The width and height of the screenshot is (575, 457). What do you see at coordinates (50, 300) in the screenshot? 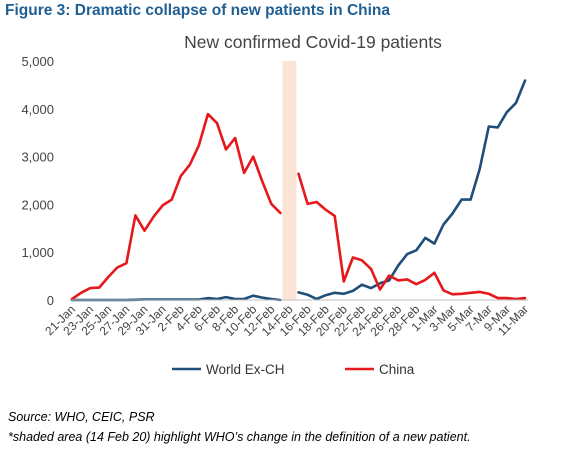
I see `y-tick-label: 0` at bounding box center [50, 300].